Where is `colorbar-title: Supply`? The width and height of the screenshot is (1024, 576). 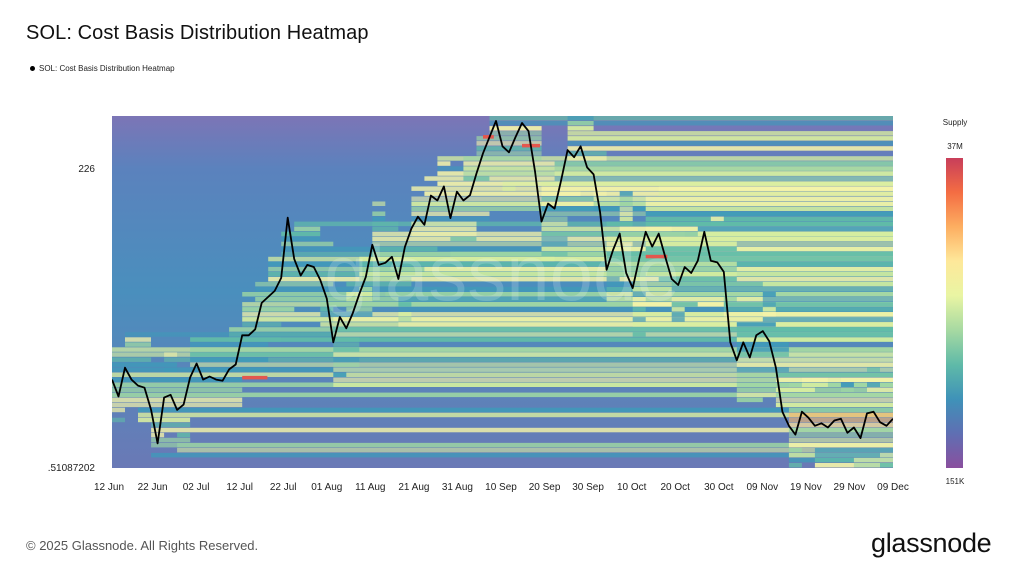
colorbar-title: Supply is located at coordinates (955, 122).